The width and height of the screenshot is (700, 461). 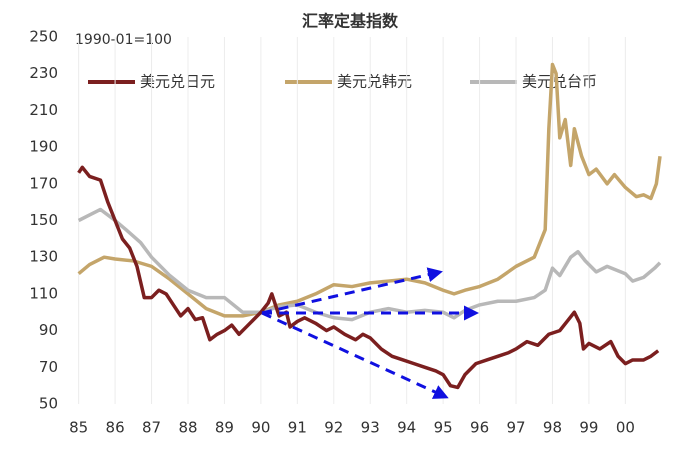 What do you see at coordinates (123, 40) in the screenshot?
I see `annotation: 1990-01=100` at bounding box center [123, 40].